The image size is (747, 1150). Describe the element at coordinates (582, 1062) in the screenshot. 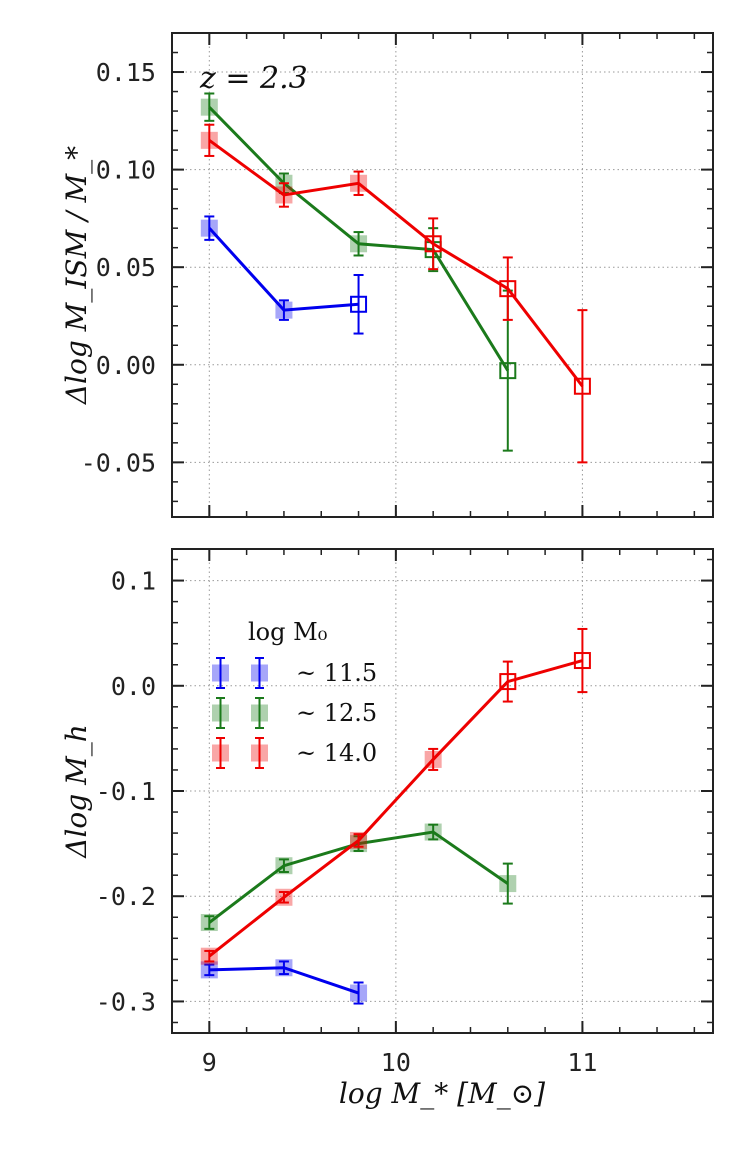

I see `x-tick-label: 11` at that location.